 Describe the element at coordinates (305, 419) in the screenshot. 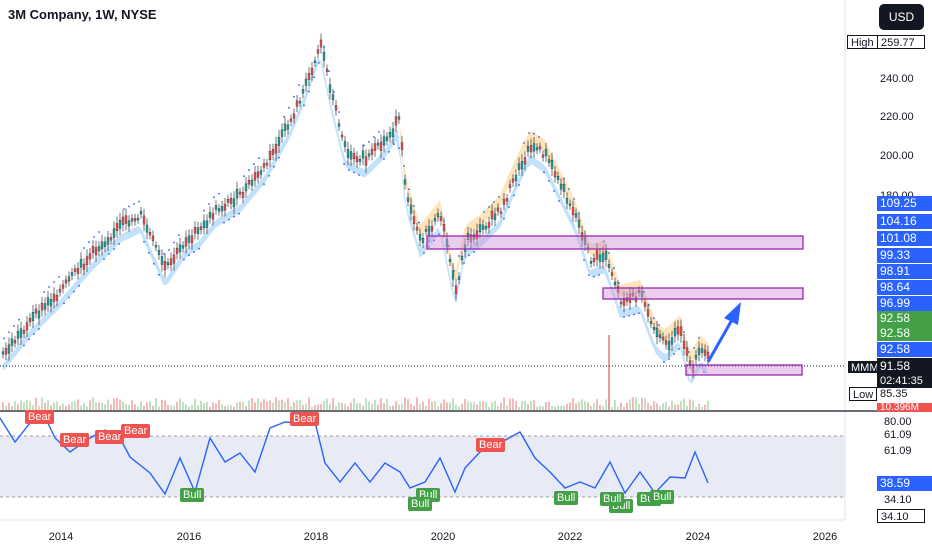

I see `bear-signal-label: Bear` at that location.